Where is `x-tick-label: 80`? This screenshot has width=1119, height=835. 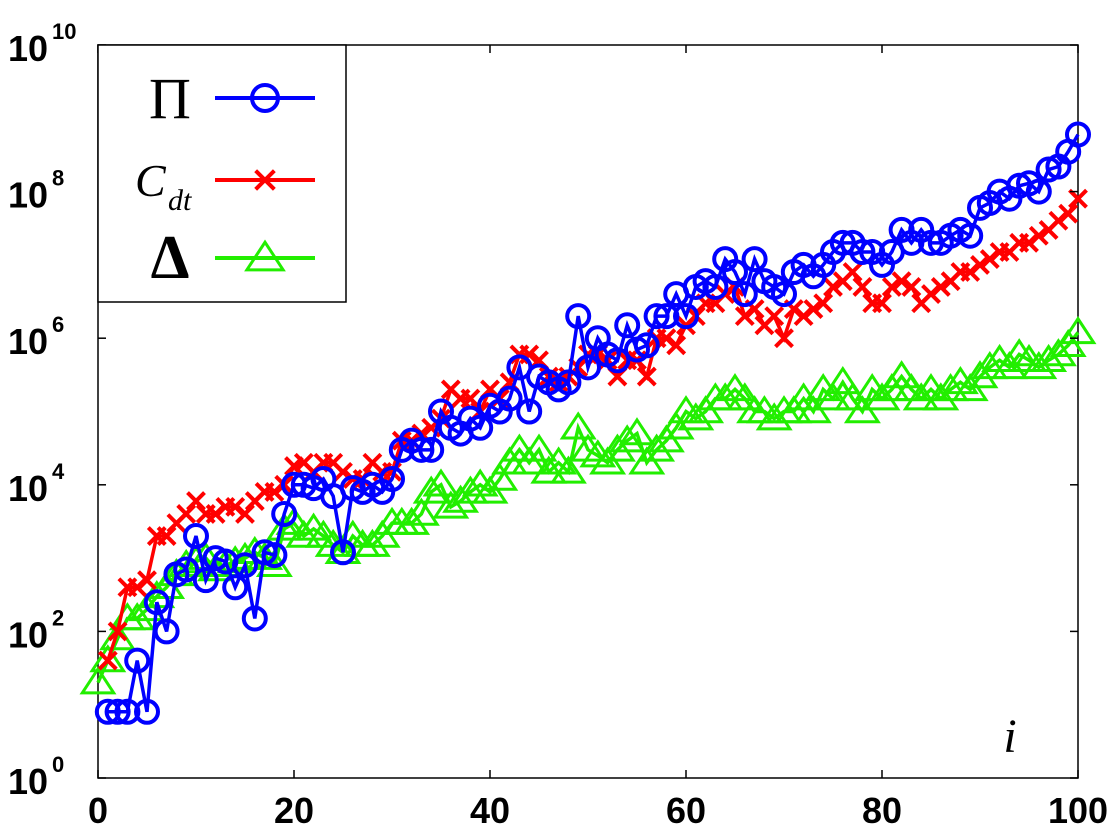 x-tick-label: 80 is located at coordinates (882, 810).